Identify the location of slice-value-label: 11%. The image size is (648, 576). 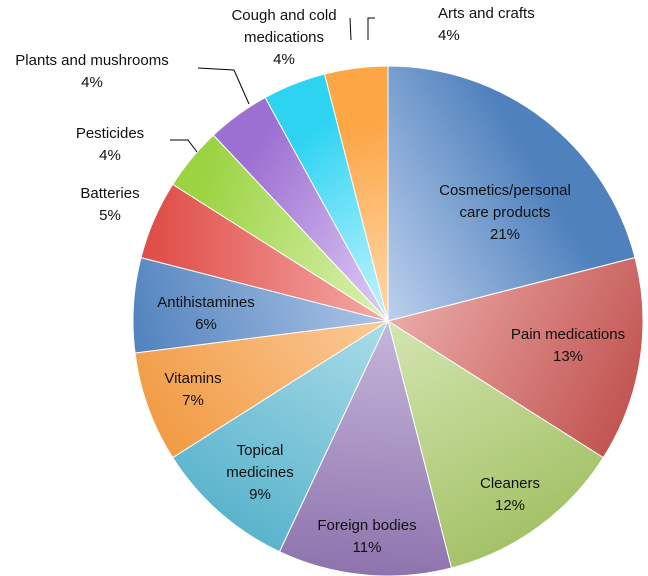
(367, 547).